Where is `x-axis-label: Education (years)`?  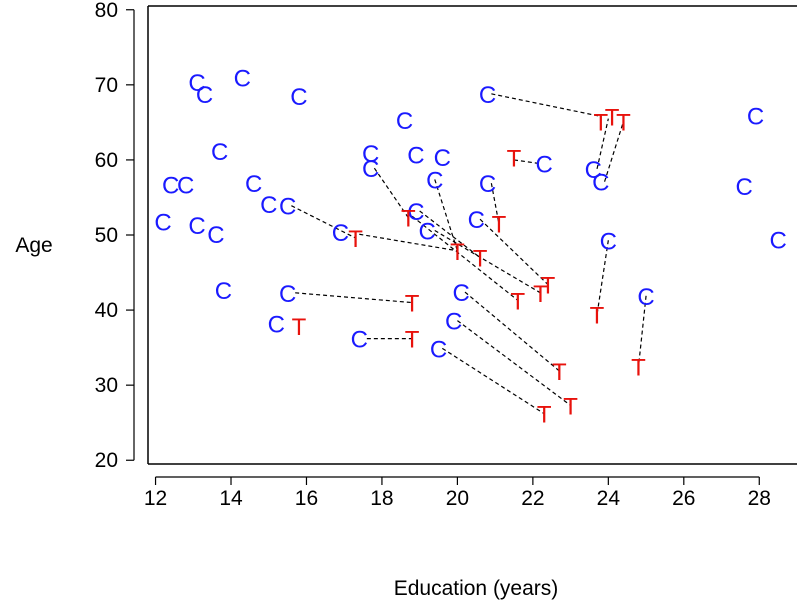
x-axis-label: Education (years) is located at coordinates (476, 588).